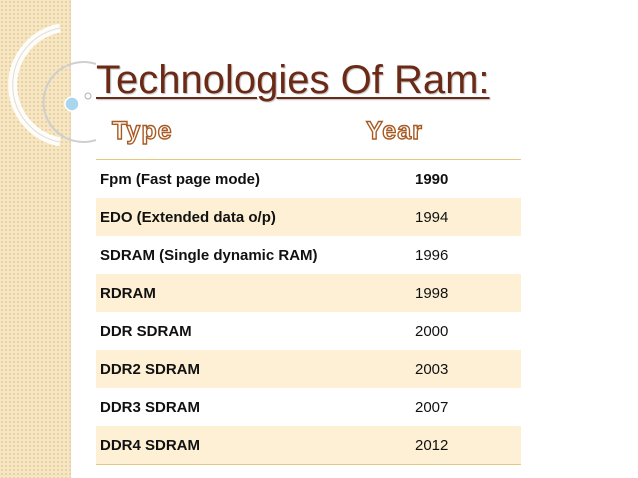  I want to click on ram-type-cell: SDRAM (Single dynamic RAM), so click(209, 255).